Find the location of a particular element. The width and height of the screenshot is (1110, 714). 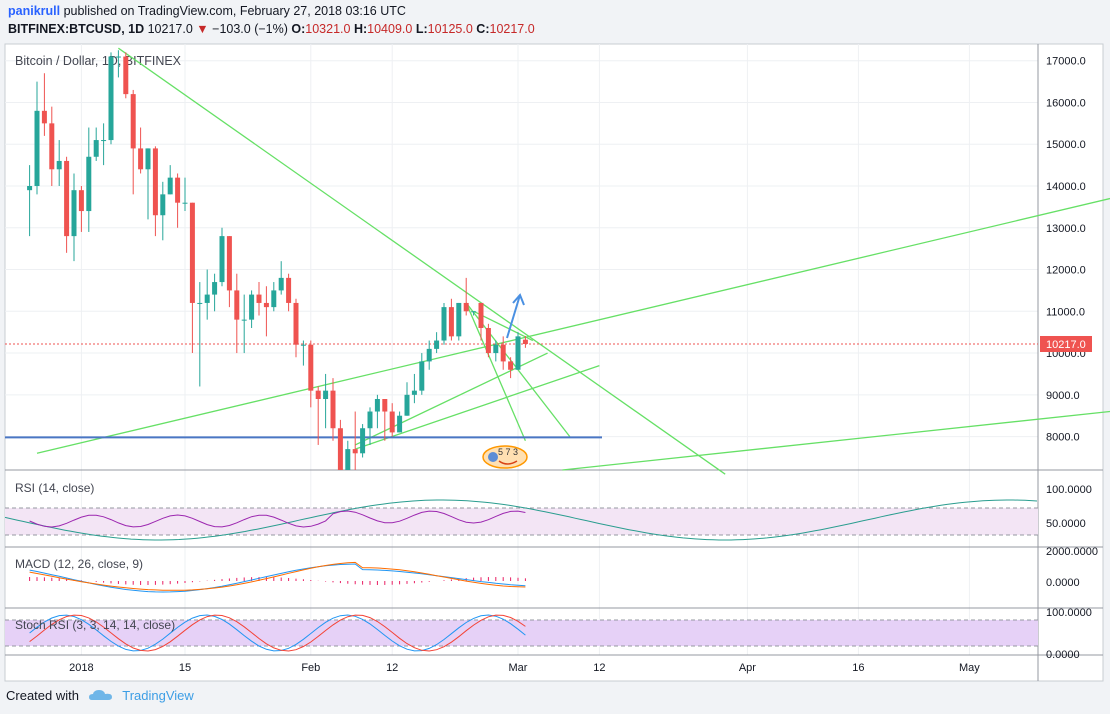

indicator-tick-label: 2000.0000 is located at coordinates (1072, 552).